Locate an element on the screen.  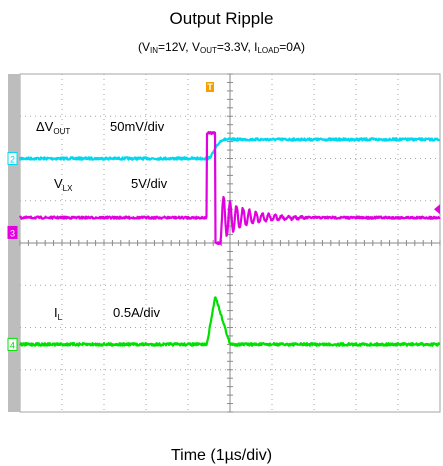
vout-trace is located at coordinates (229, 149).